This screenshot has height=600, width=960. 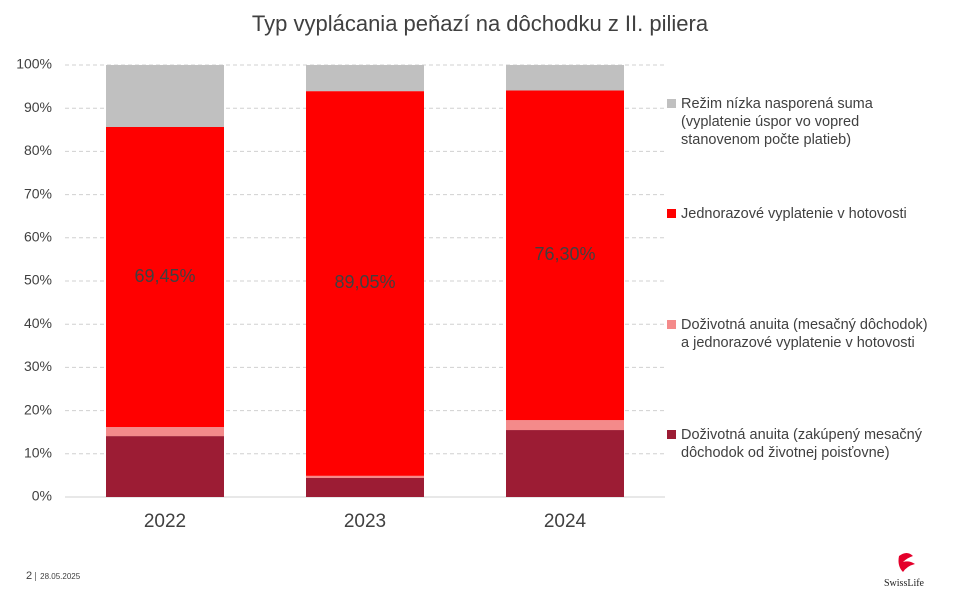 What do you see at coordinates (38, 323) in the screenshot?
I see `y-tick-label: 40%` at bounding box center [38, 323].